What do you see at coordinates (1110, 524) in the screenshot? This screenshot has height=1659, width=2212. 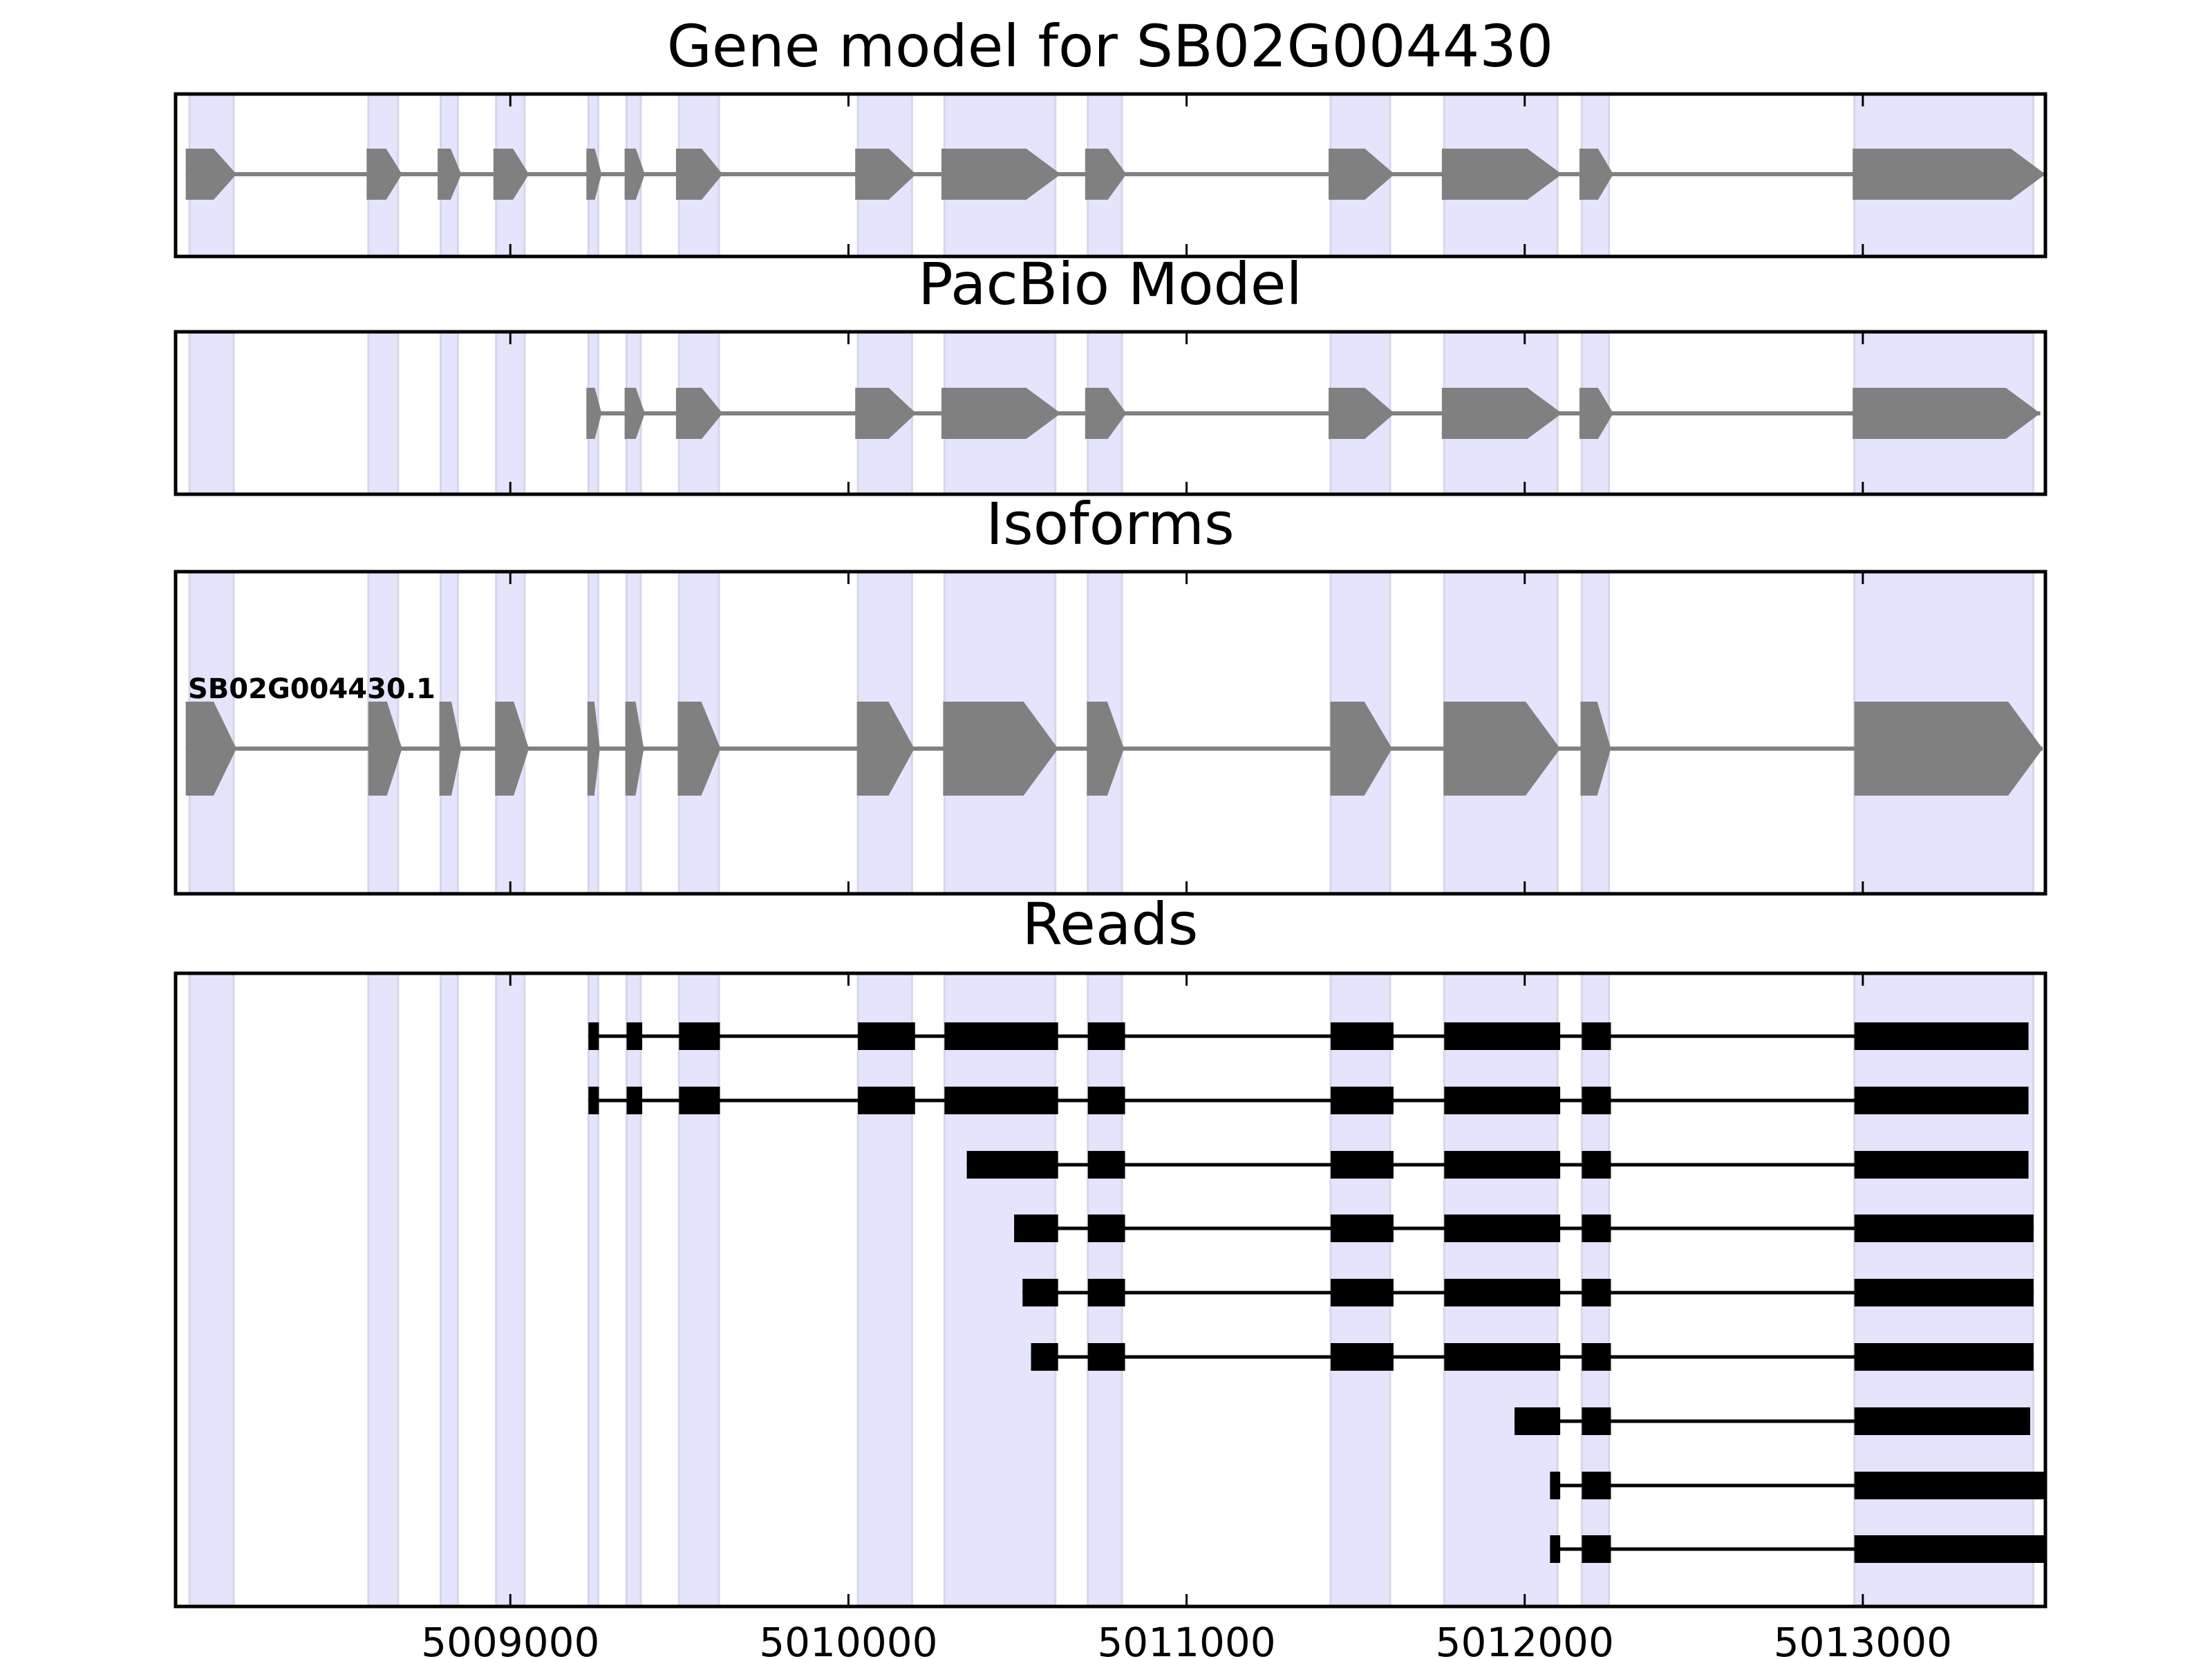 I see `panel-title-isoforms: Isoforms` at bounding box center [1110, 524].